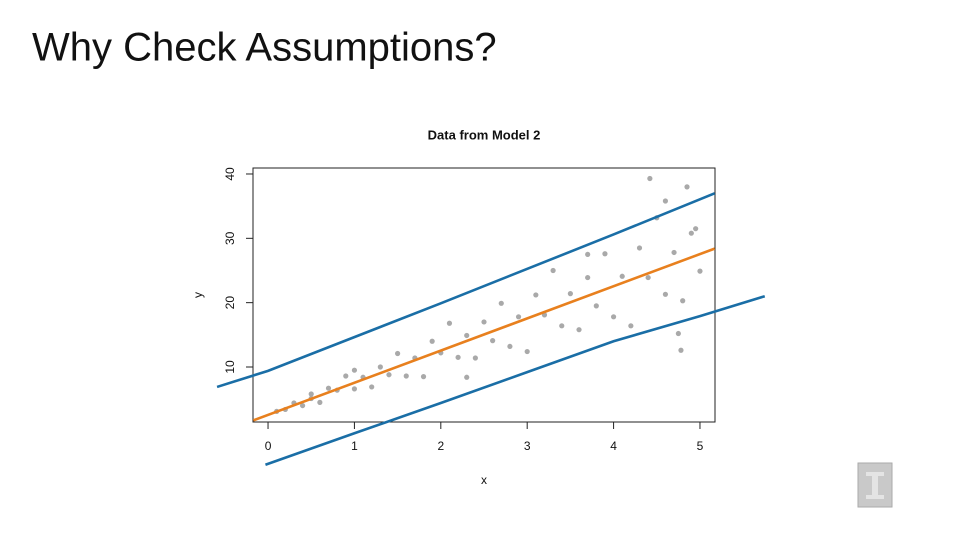 The image size is (960, 540). What do you see at coordinates (230, 367) in the screenshot?
I see `y-tick-label: 10` at bounding box center [230, 367].